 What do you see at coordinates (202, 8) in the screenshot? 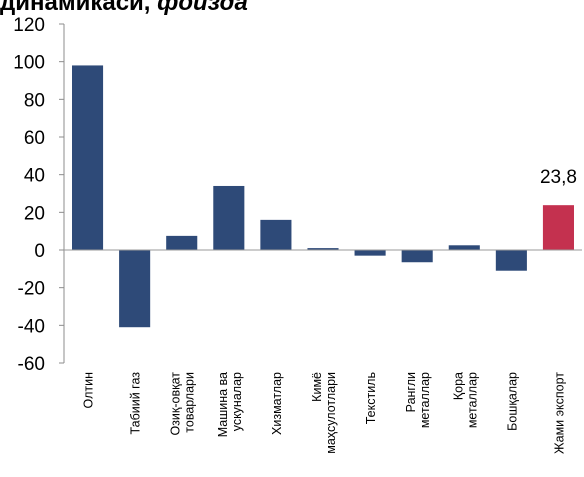
I see `chart-title-italic: фоизда` at bounding box center [202, 8].